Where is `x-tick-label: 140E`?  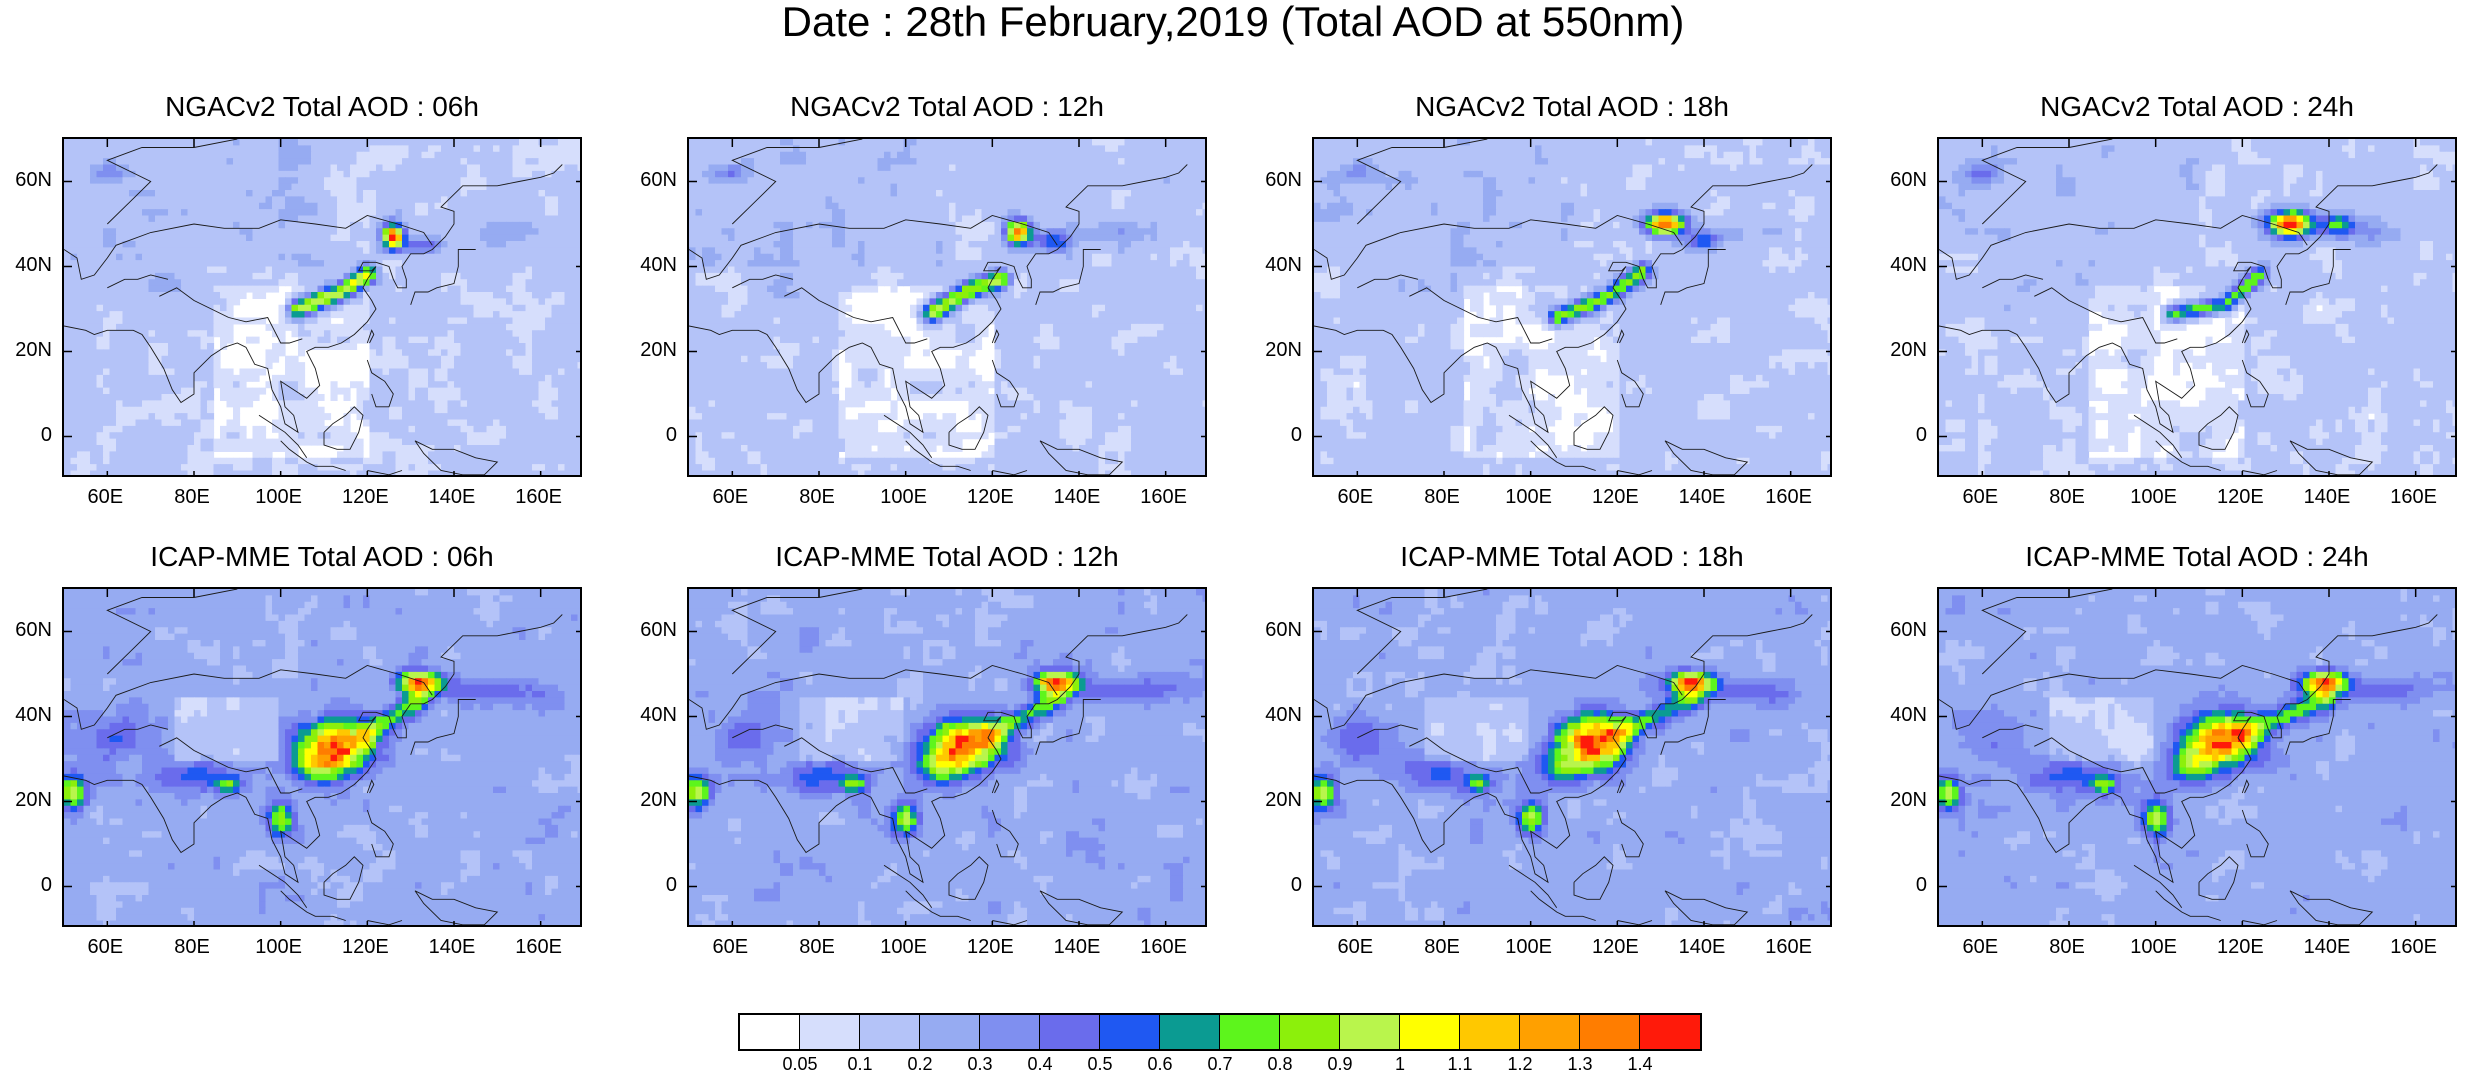 x-tick-label: 140E is located at coordinates (452, 497).